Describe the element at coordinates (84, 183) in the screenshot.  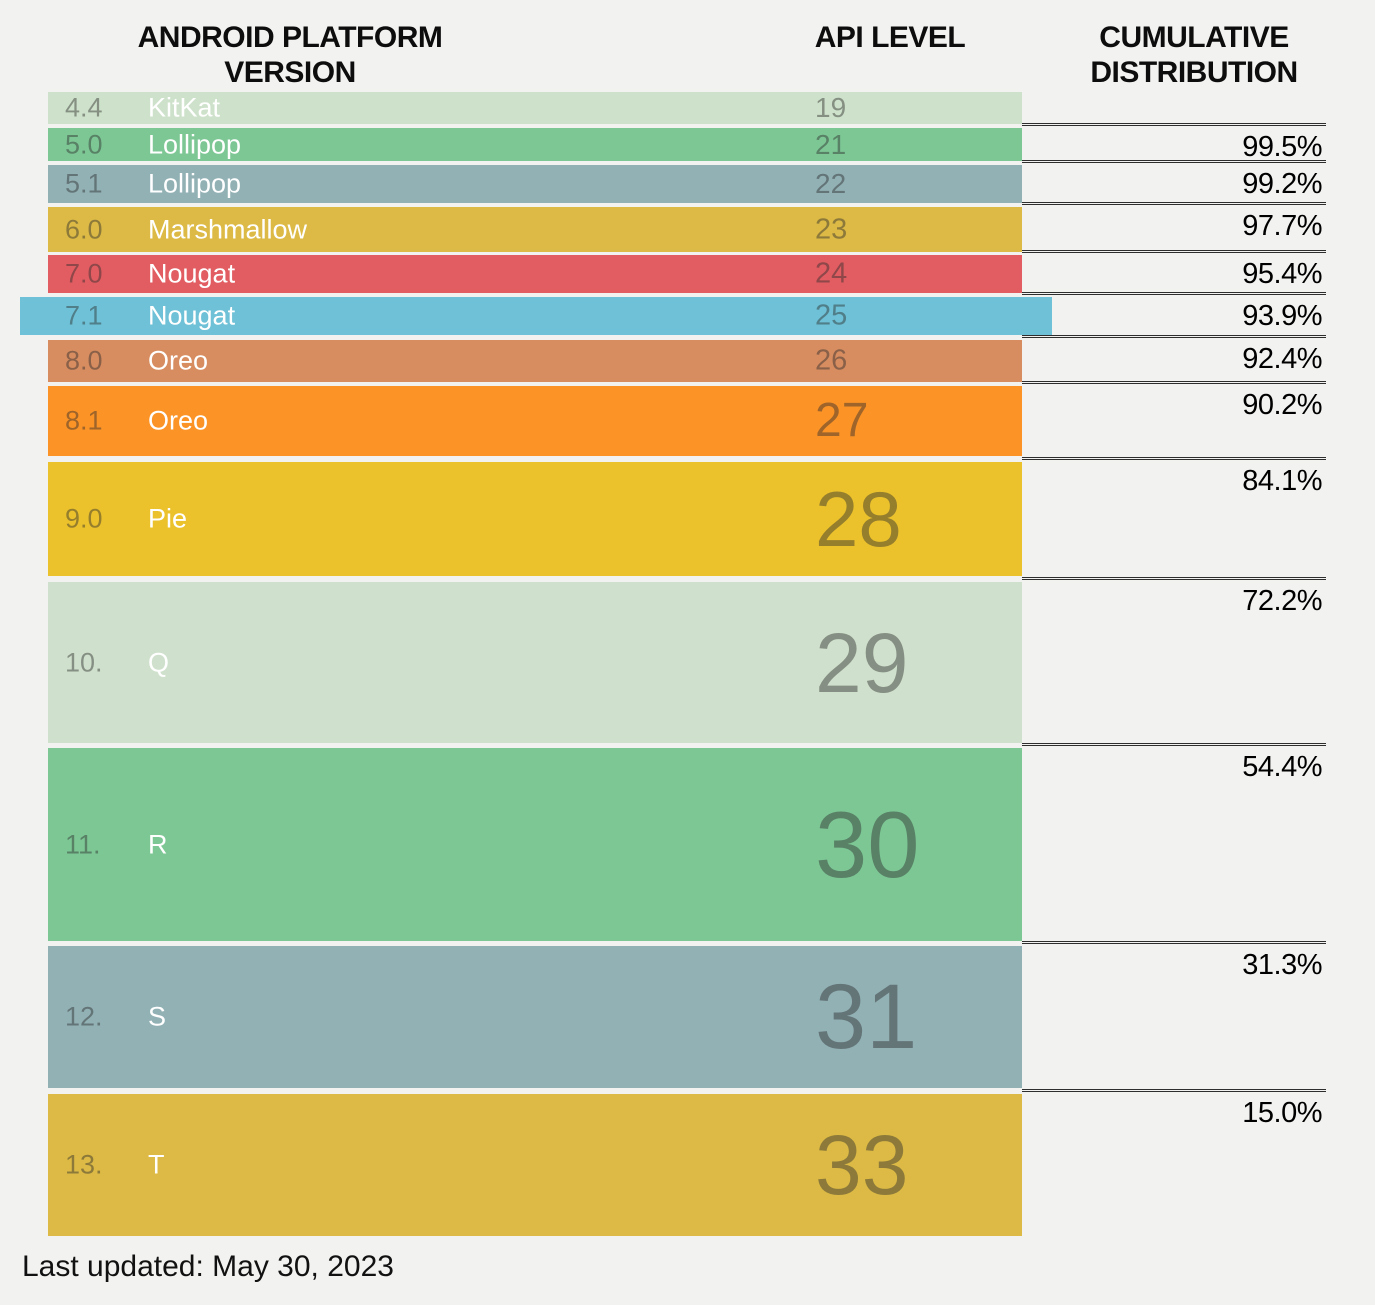
I see `version-label: 5.1` at that location.